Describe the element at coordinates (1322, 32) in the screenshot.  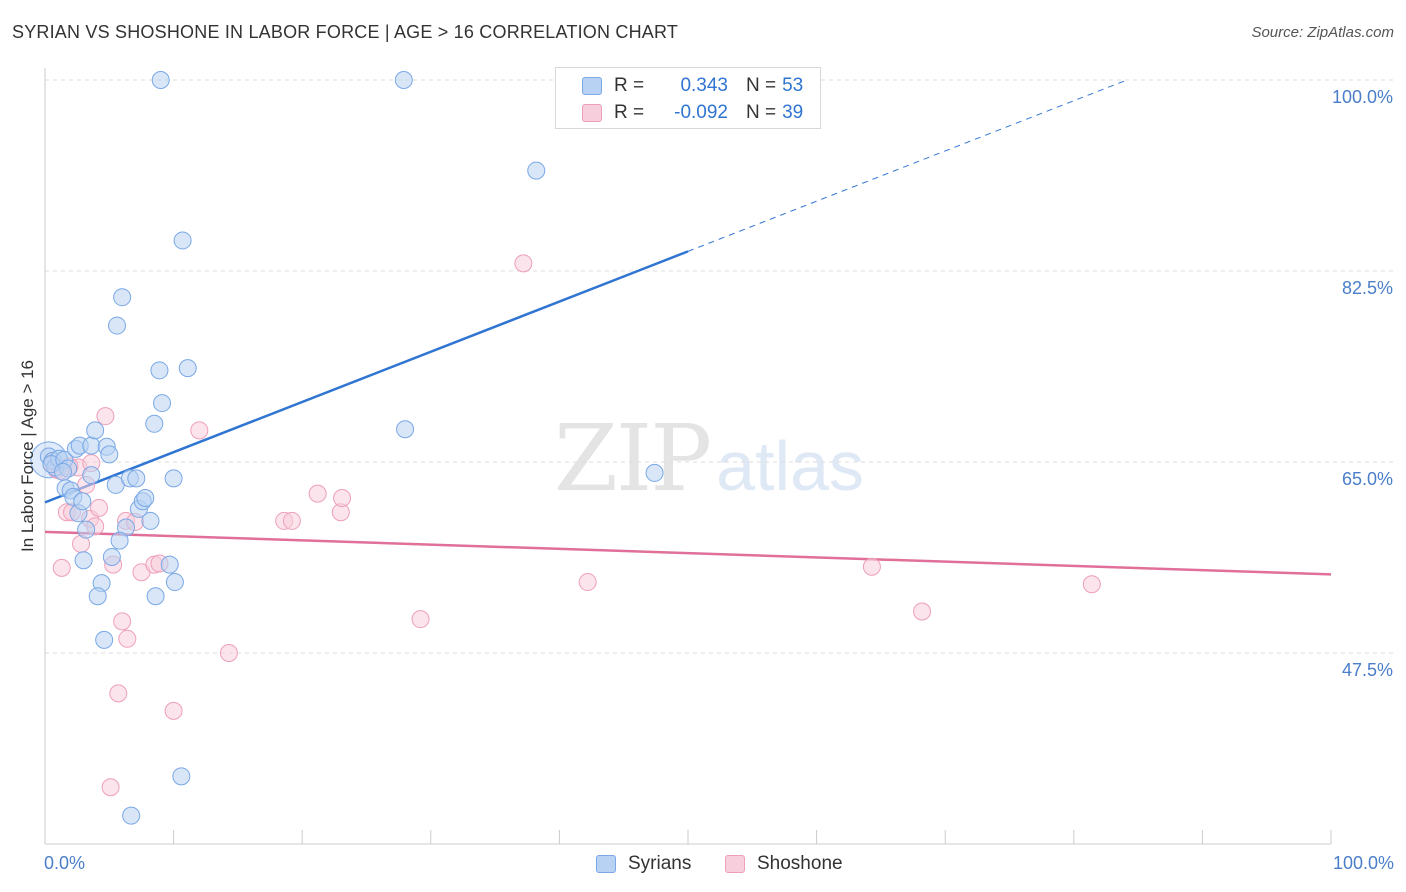
I see `source-label: Source: ZipAtlas.com` at that location.